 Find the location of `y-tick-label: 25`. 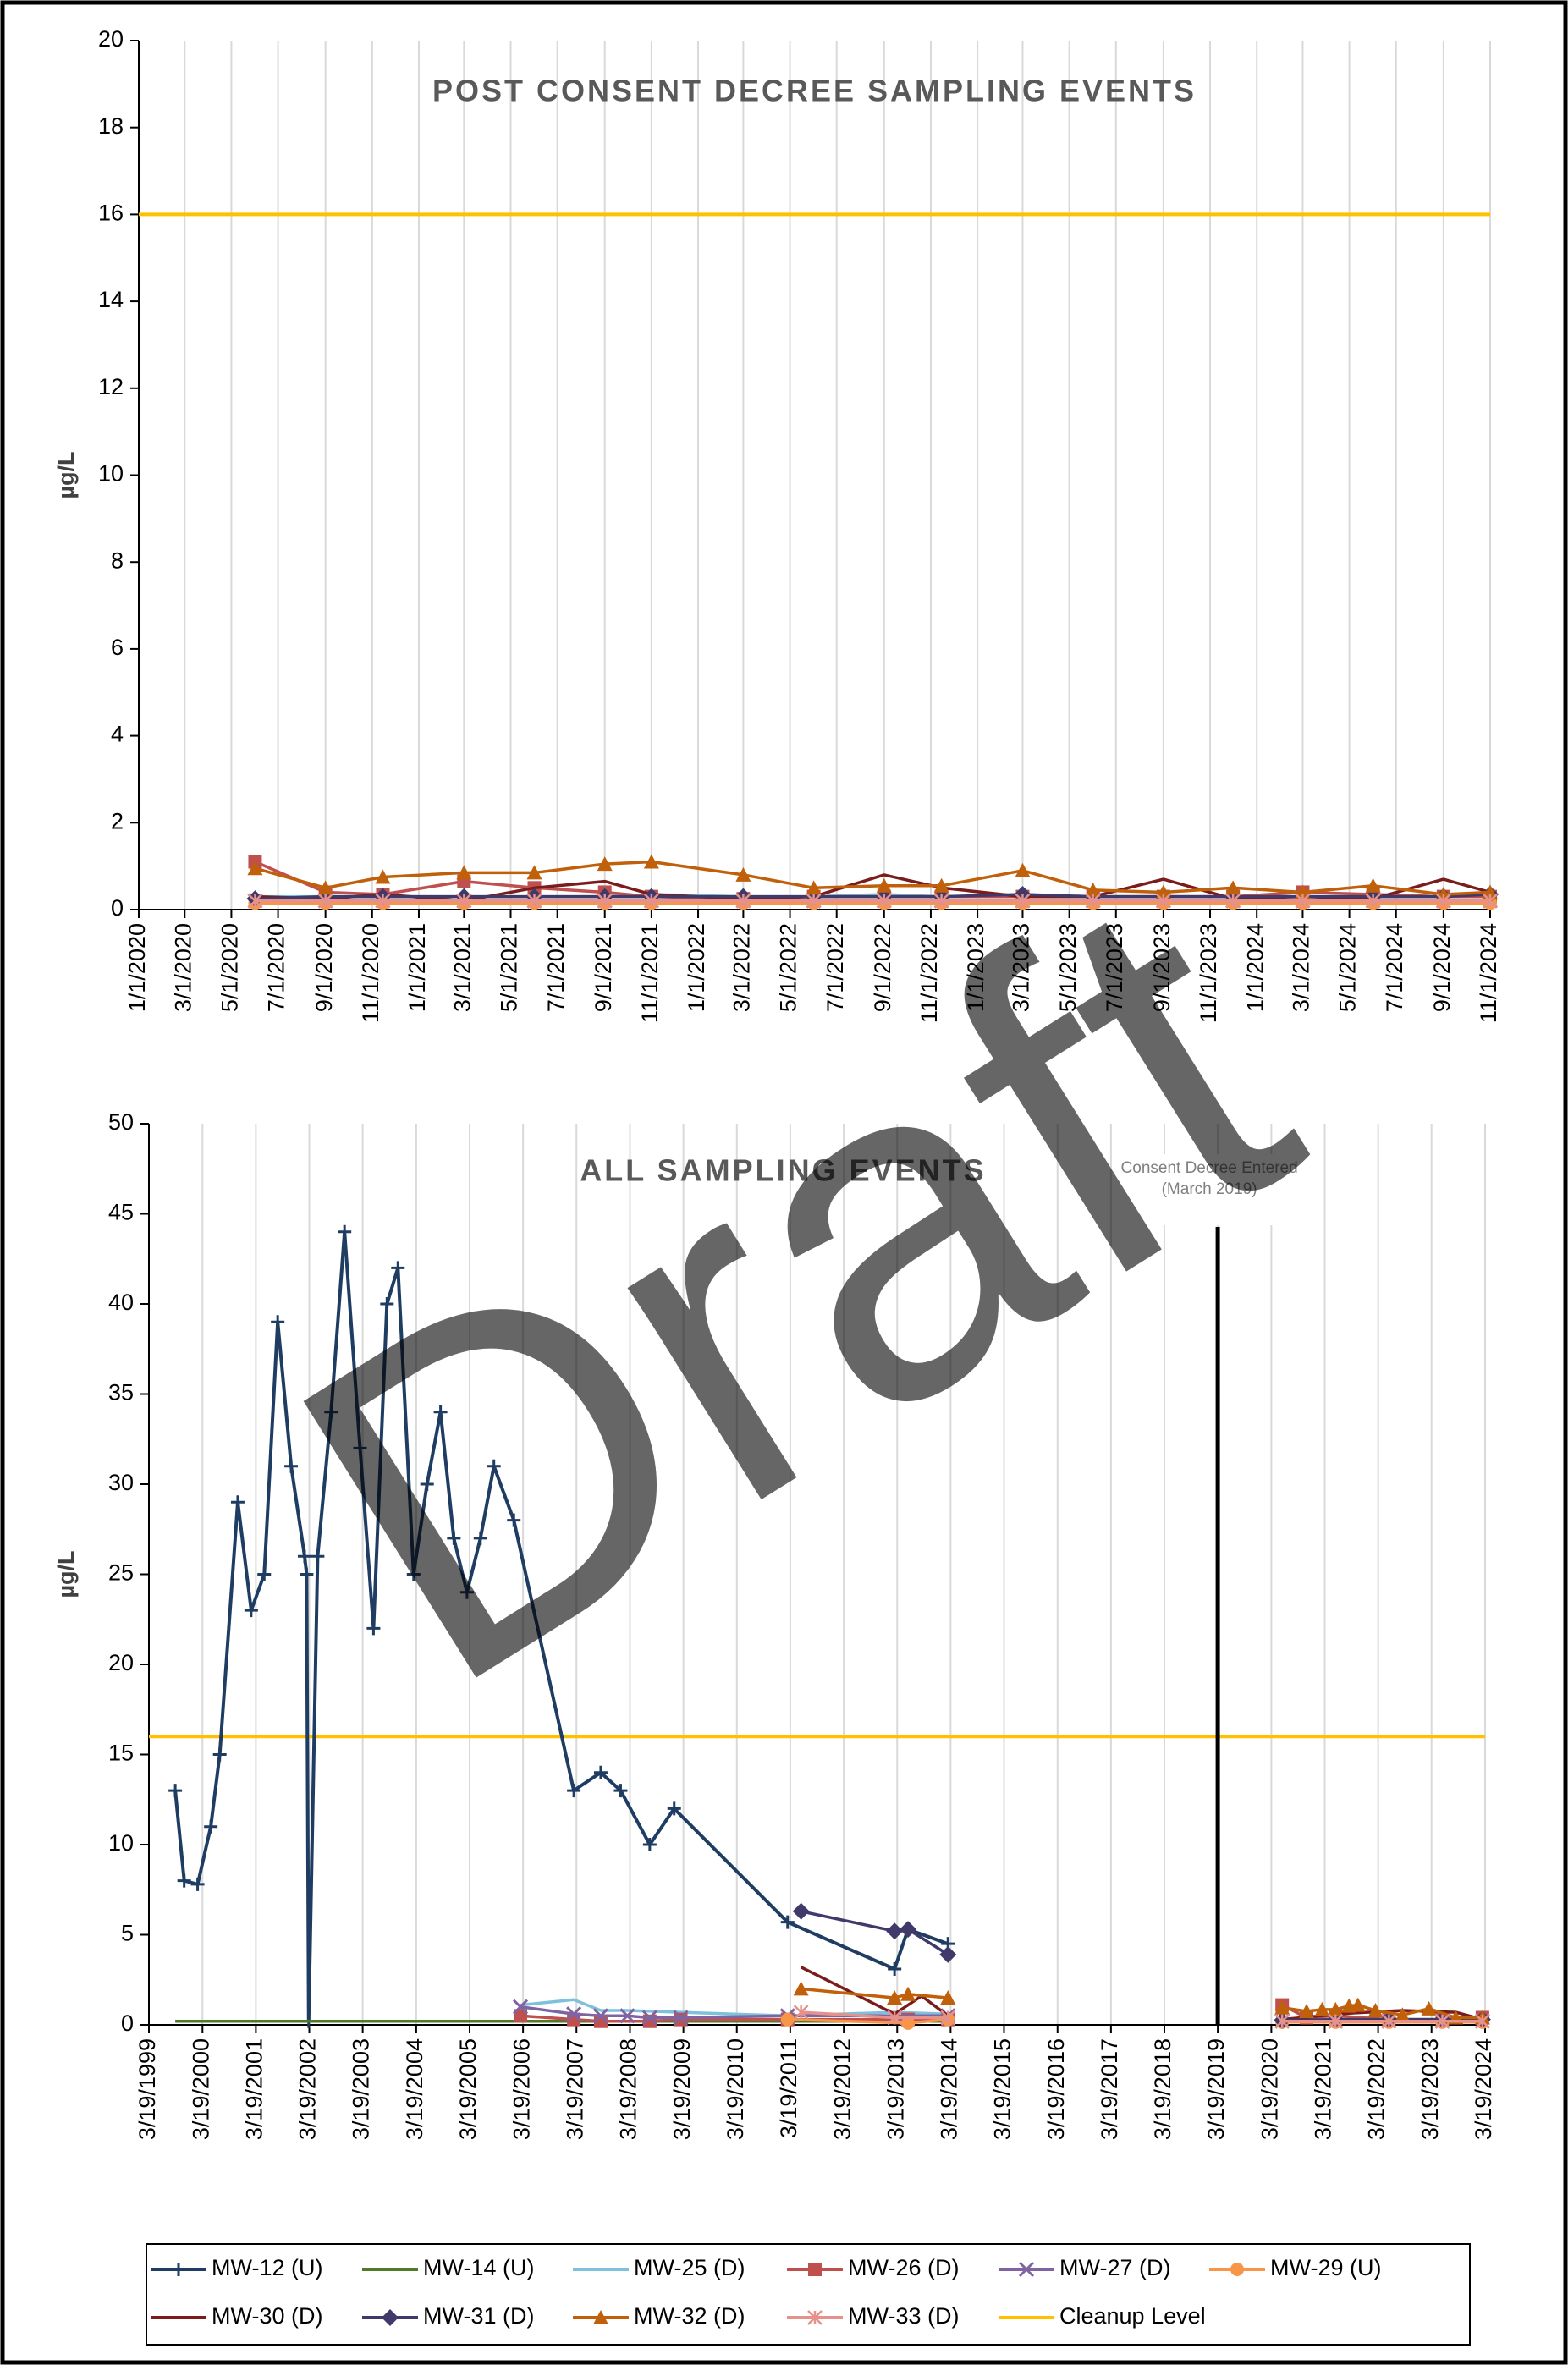

y-tick-label: 25 is located at coordinates (121, 1573).